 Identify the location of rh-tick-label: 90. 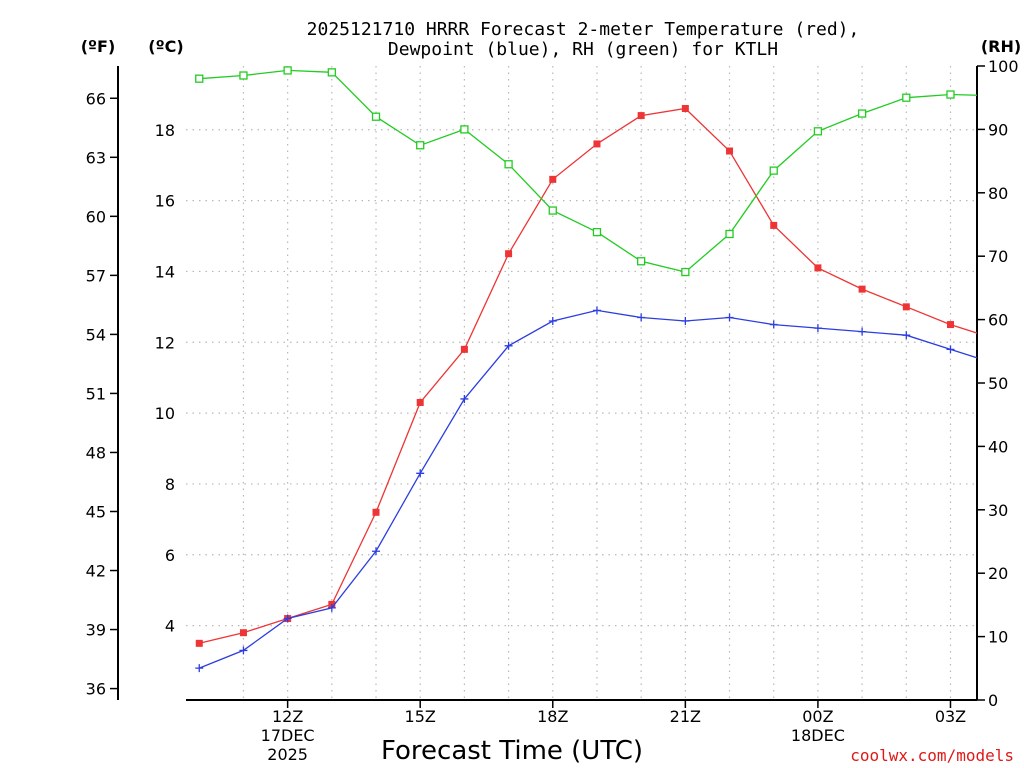
(998, 129).